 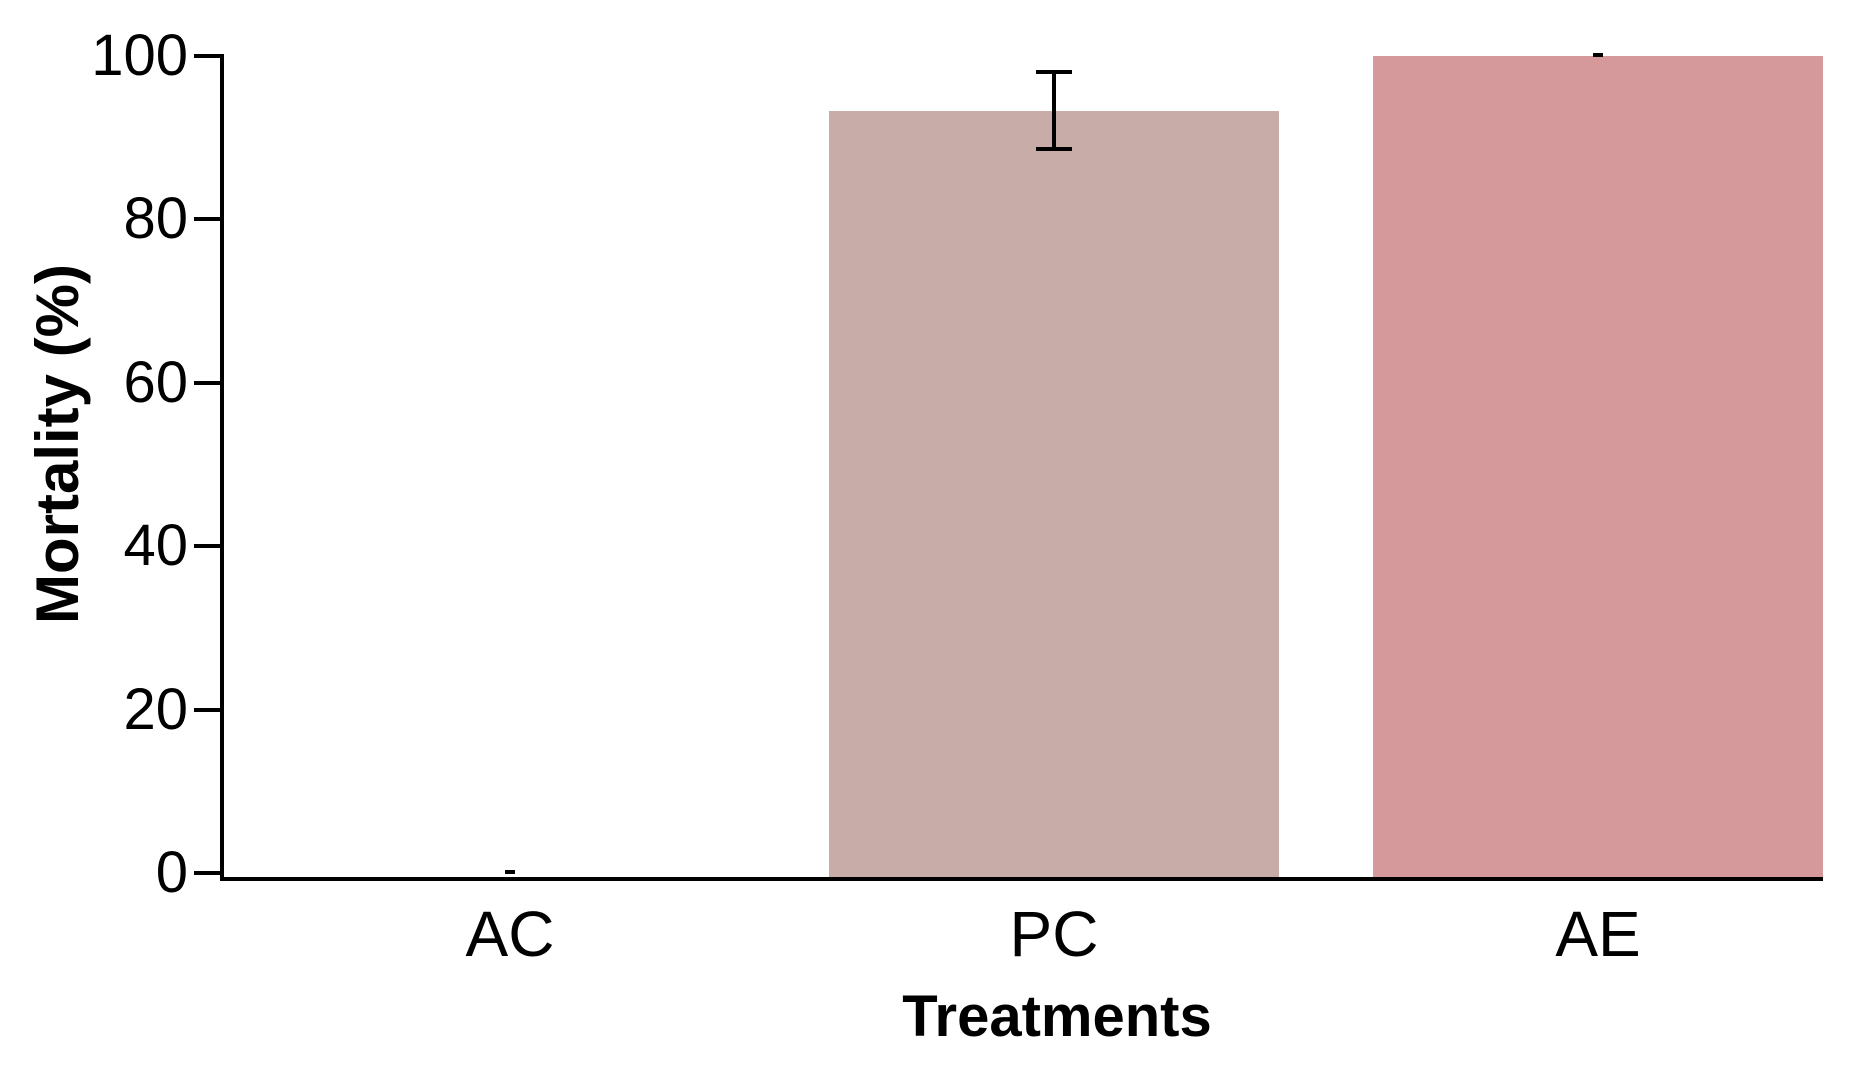 What do you see at coordinates (1054, 934) in the screenshot?
I see `x-category-label: PC` at bounding box center [1054, 934].